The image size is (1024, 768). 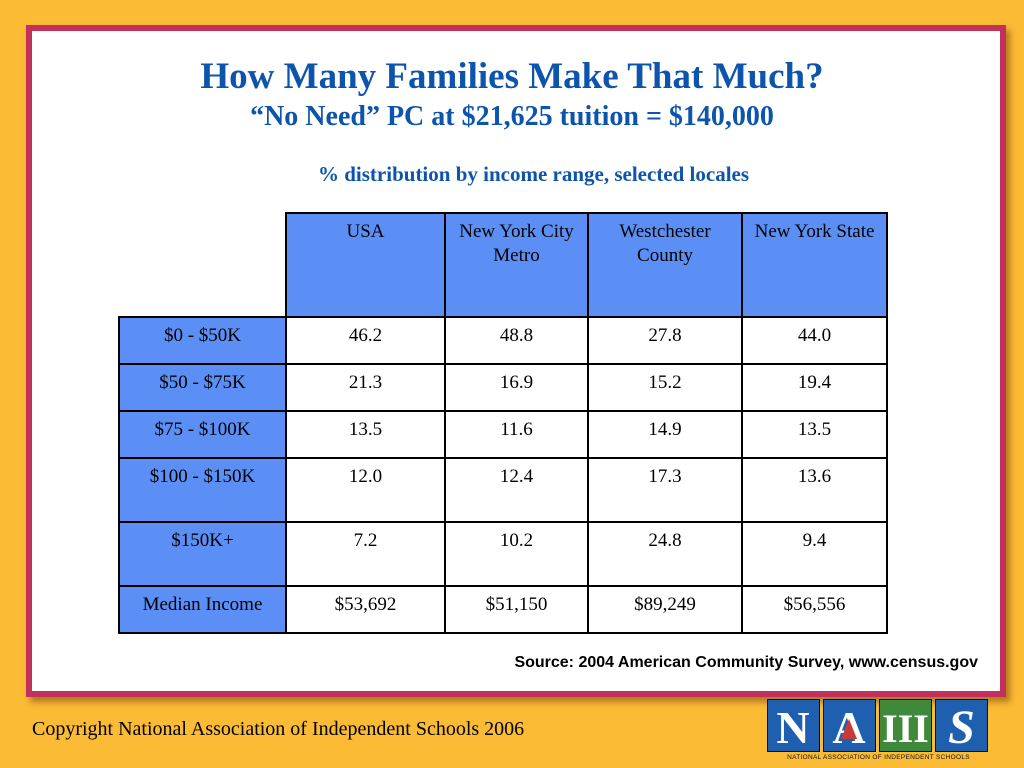 I want to click on table-row: $75 - $100K 13.5 11.6 14.9 13.5, so click(x=503, y=434).